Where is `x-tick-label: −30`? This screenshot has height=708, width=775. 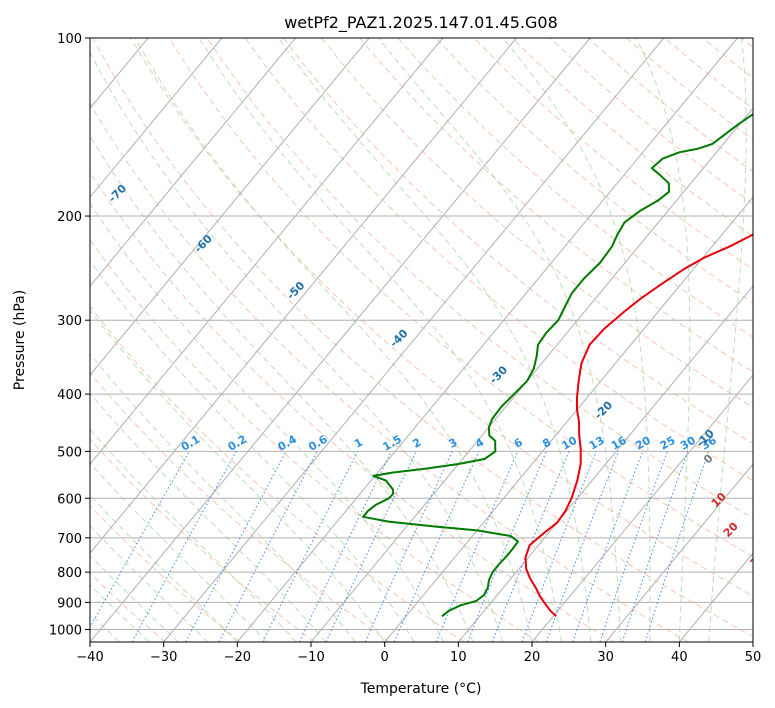
x-tick-label: −30 is located at coordinates (163, 657).